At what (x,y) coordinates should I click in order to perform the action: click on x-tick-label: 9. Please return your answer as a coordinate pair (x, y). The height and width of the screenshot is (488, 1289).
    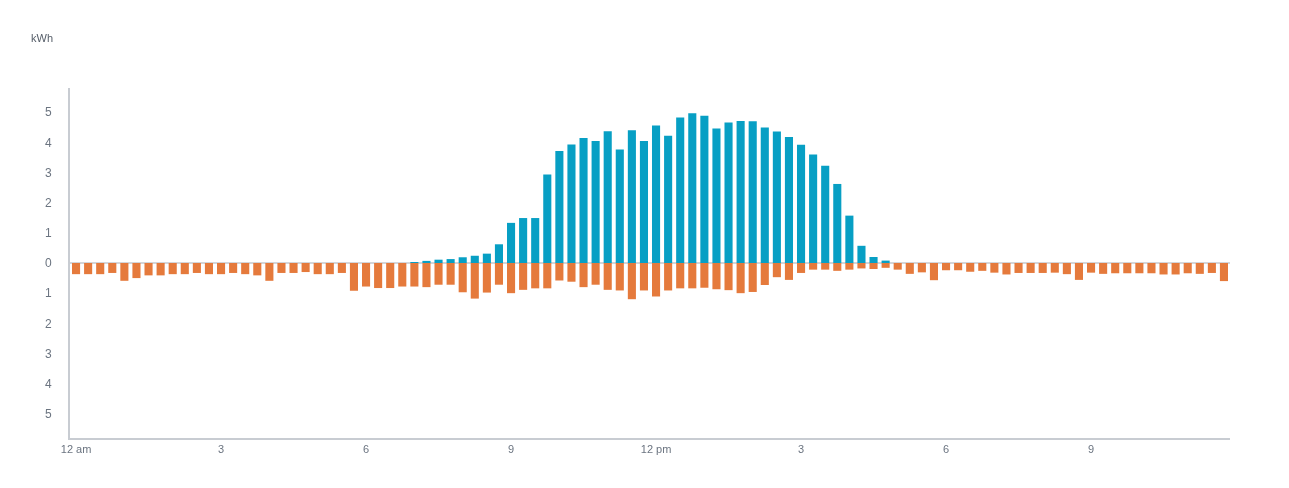
    Looking at the image, I should click on (1091, 449).